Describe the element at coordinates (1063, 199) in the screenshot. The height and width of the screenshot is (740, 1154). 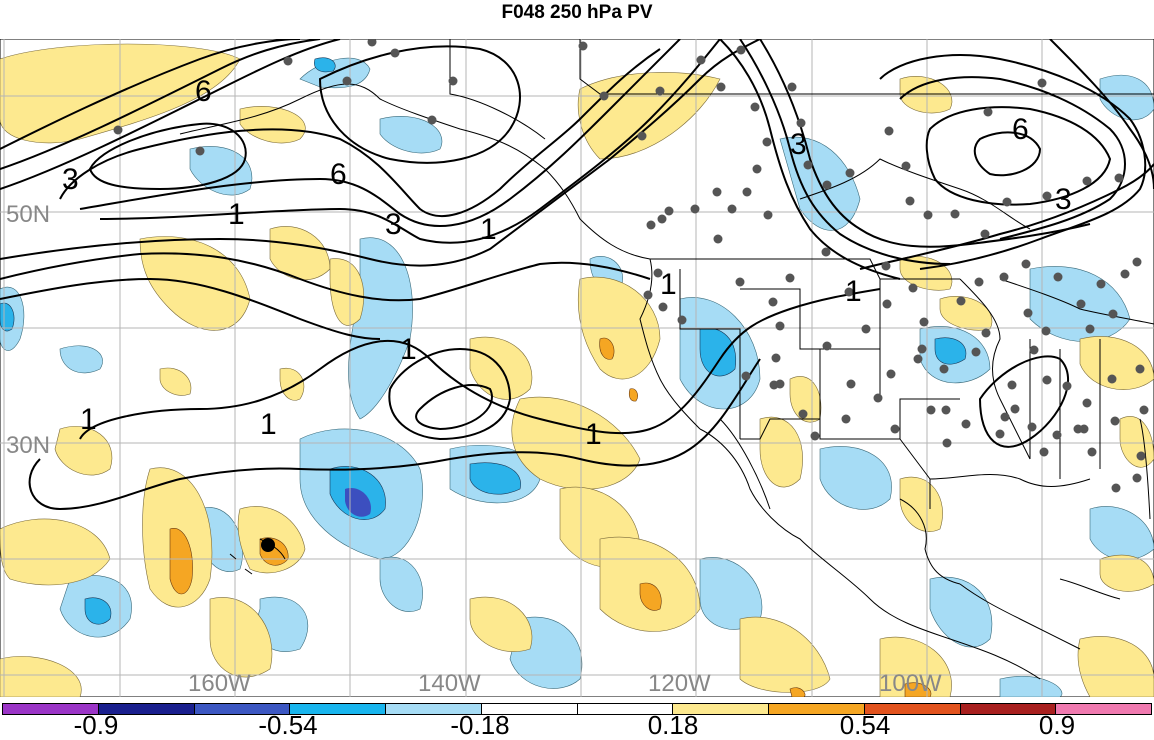
I see `contour-label: 3` at that location.